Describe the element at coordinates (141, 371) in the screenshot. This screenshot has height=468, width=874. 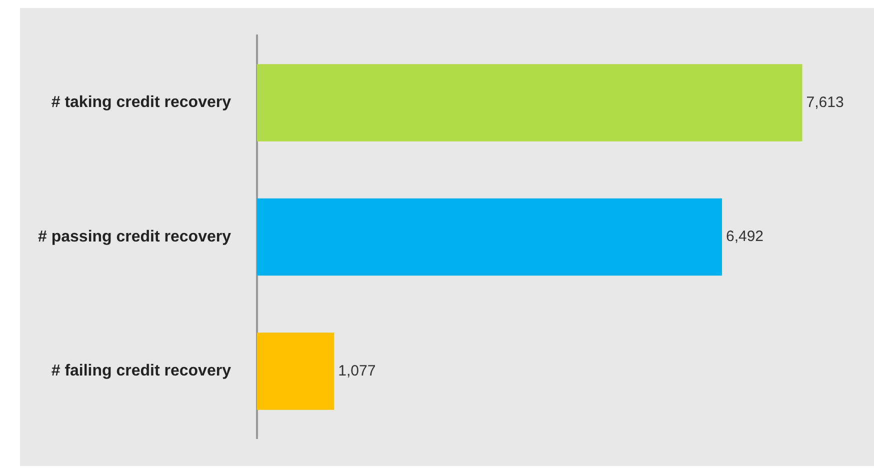
I see `y-tick-label: # failing credit recovery` at that location.